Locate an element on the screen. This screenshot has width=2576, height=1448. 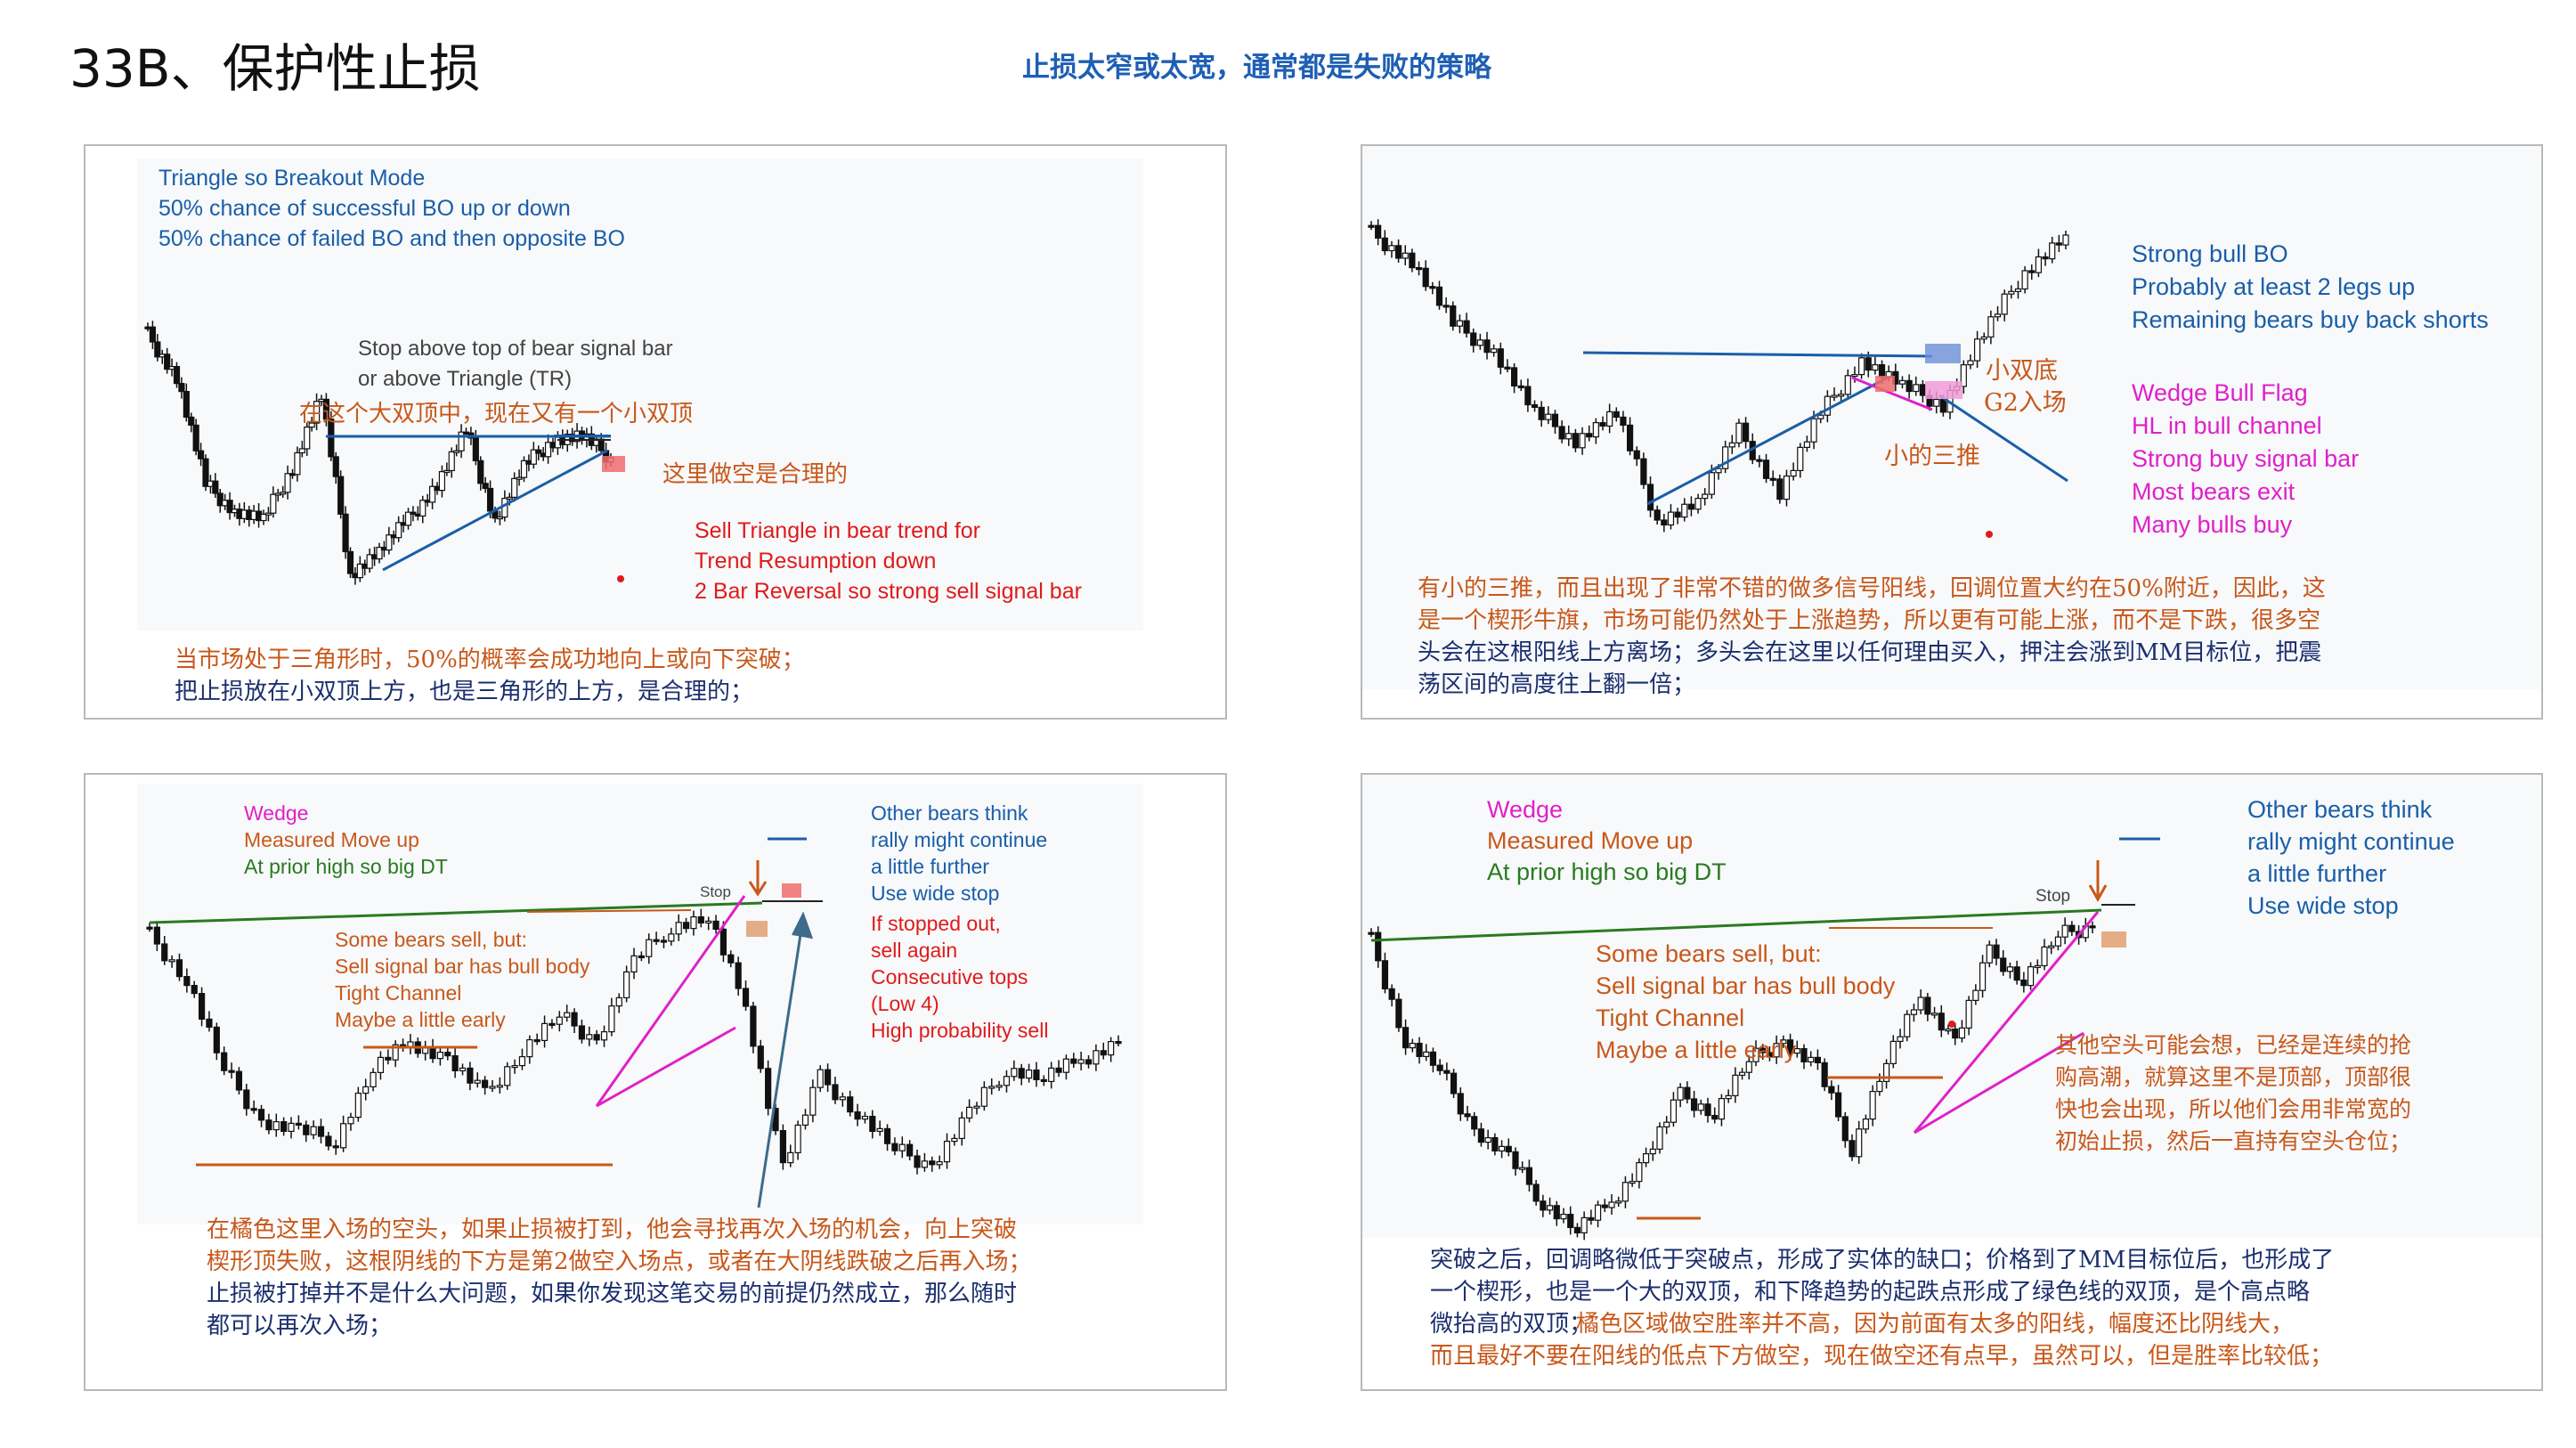
wedge-flag-note-5: Many bulls buy is located at coordinates (2212, 524).